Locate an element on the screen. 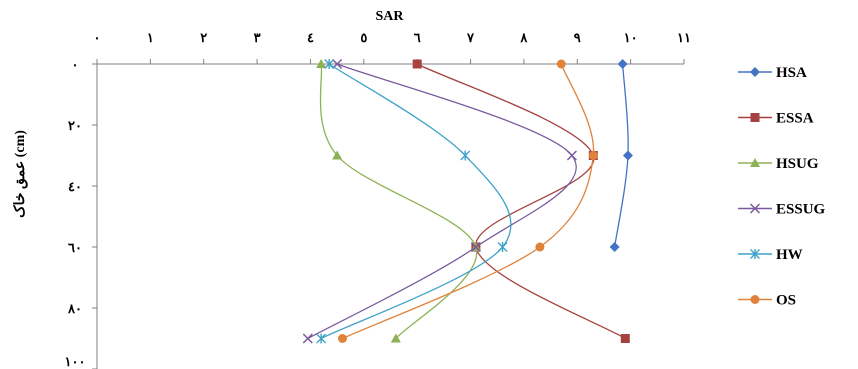 This screenshot has width=858, height=369. legend-label-hw: HW is located at coordinates (789, 255).